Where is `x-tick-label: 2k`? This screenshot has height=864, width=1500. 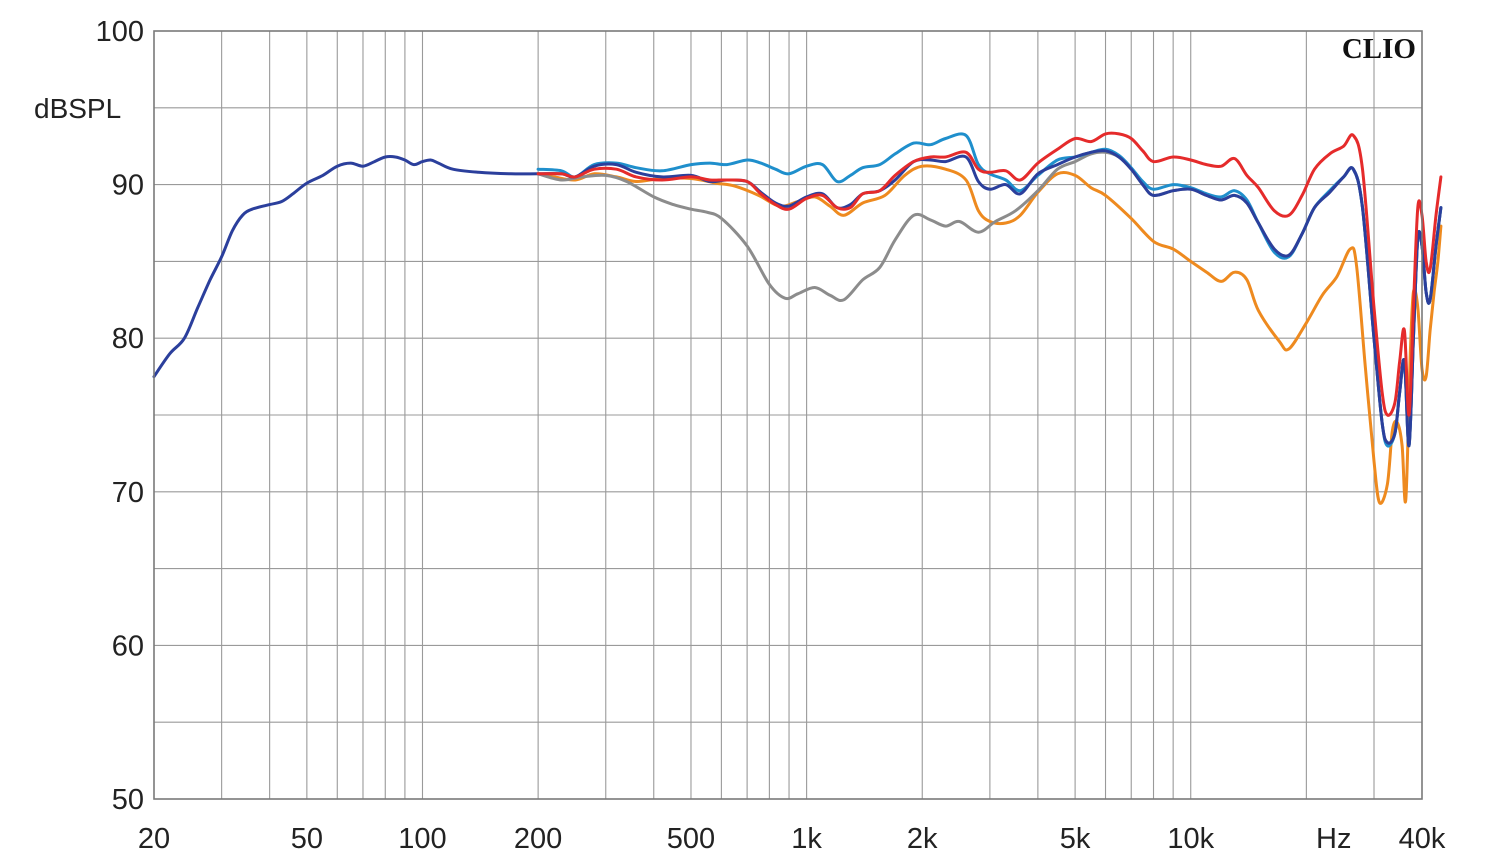
x-tick-label: 2k is located at coordinates (922, 839).